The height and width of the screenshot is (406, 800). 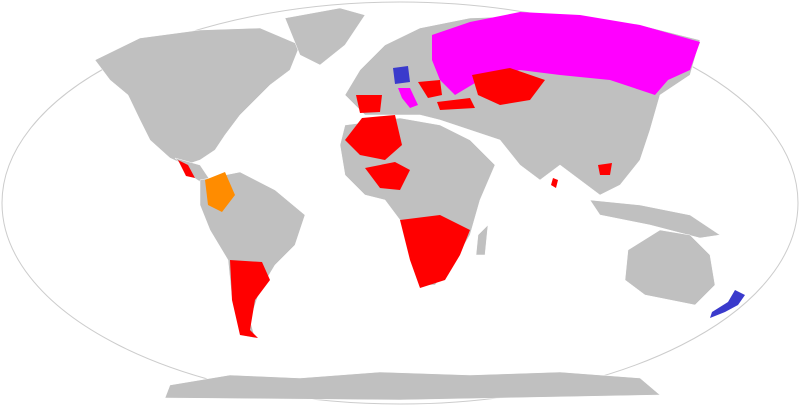 What do you see at coordinates (373, 137) in the screenshot?
I see `region-red-northwest-africa` at bounding box center [373, 137].